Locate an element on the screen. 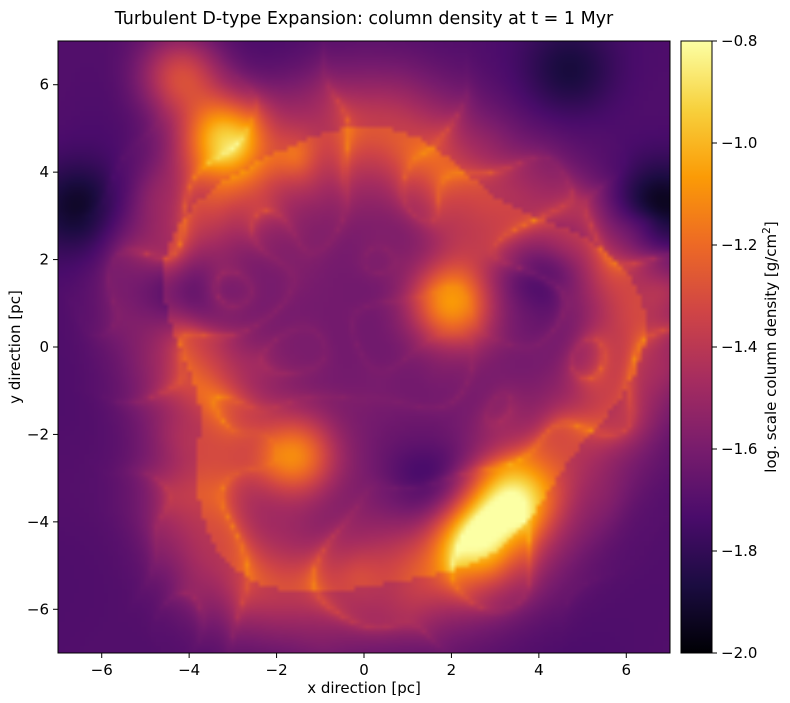  y-axis: −6 −4 −2 0 2 4 6 is located at coordinates (42, 347).